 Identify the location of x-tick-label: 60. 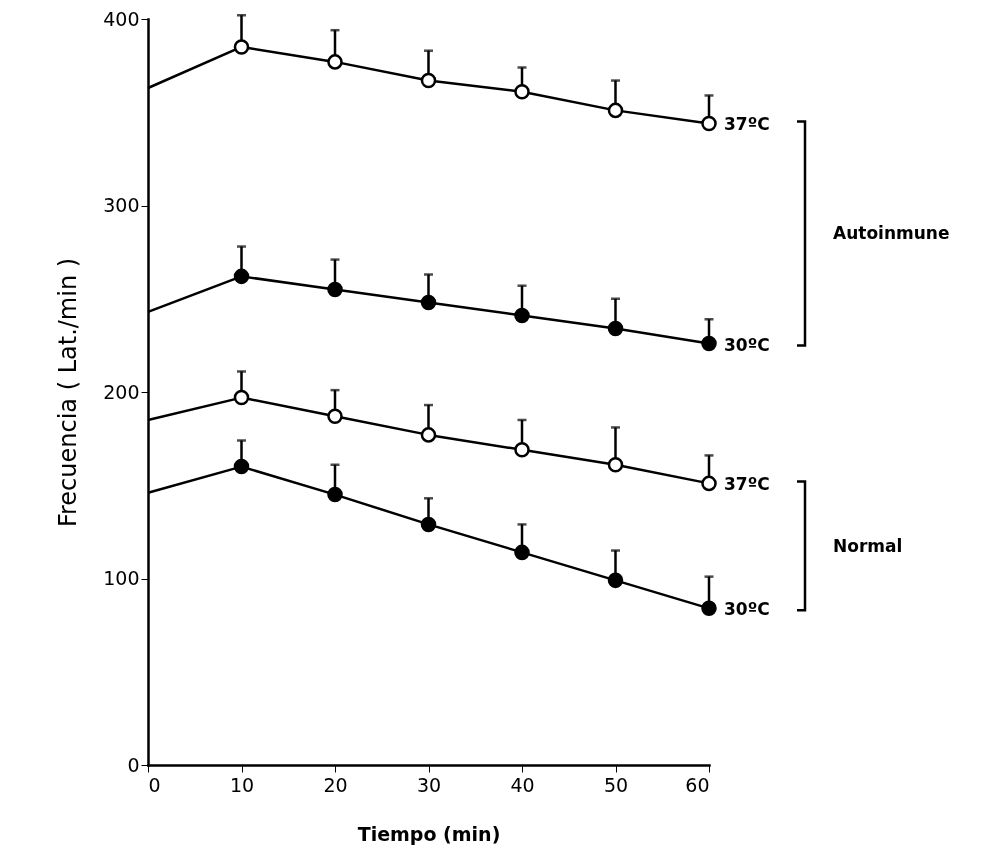
(697, 784).